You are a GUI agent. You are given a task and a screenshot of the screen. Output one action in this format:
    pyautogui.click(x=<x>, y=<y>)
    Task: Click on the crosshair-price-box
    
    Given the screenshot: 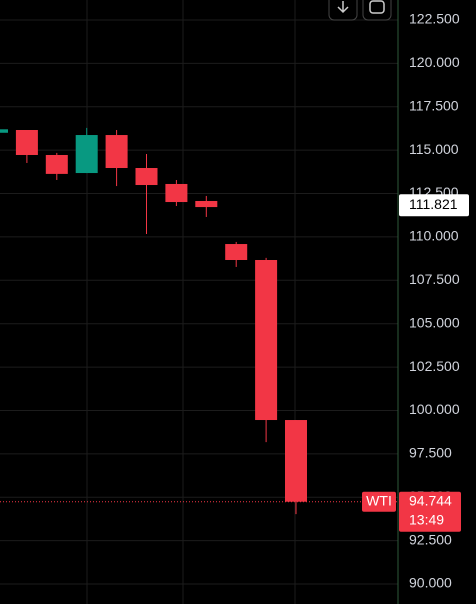 What is the action you would take?
    pyautogui.click(x=434, y=205)
    